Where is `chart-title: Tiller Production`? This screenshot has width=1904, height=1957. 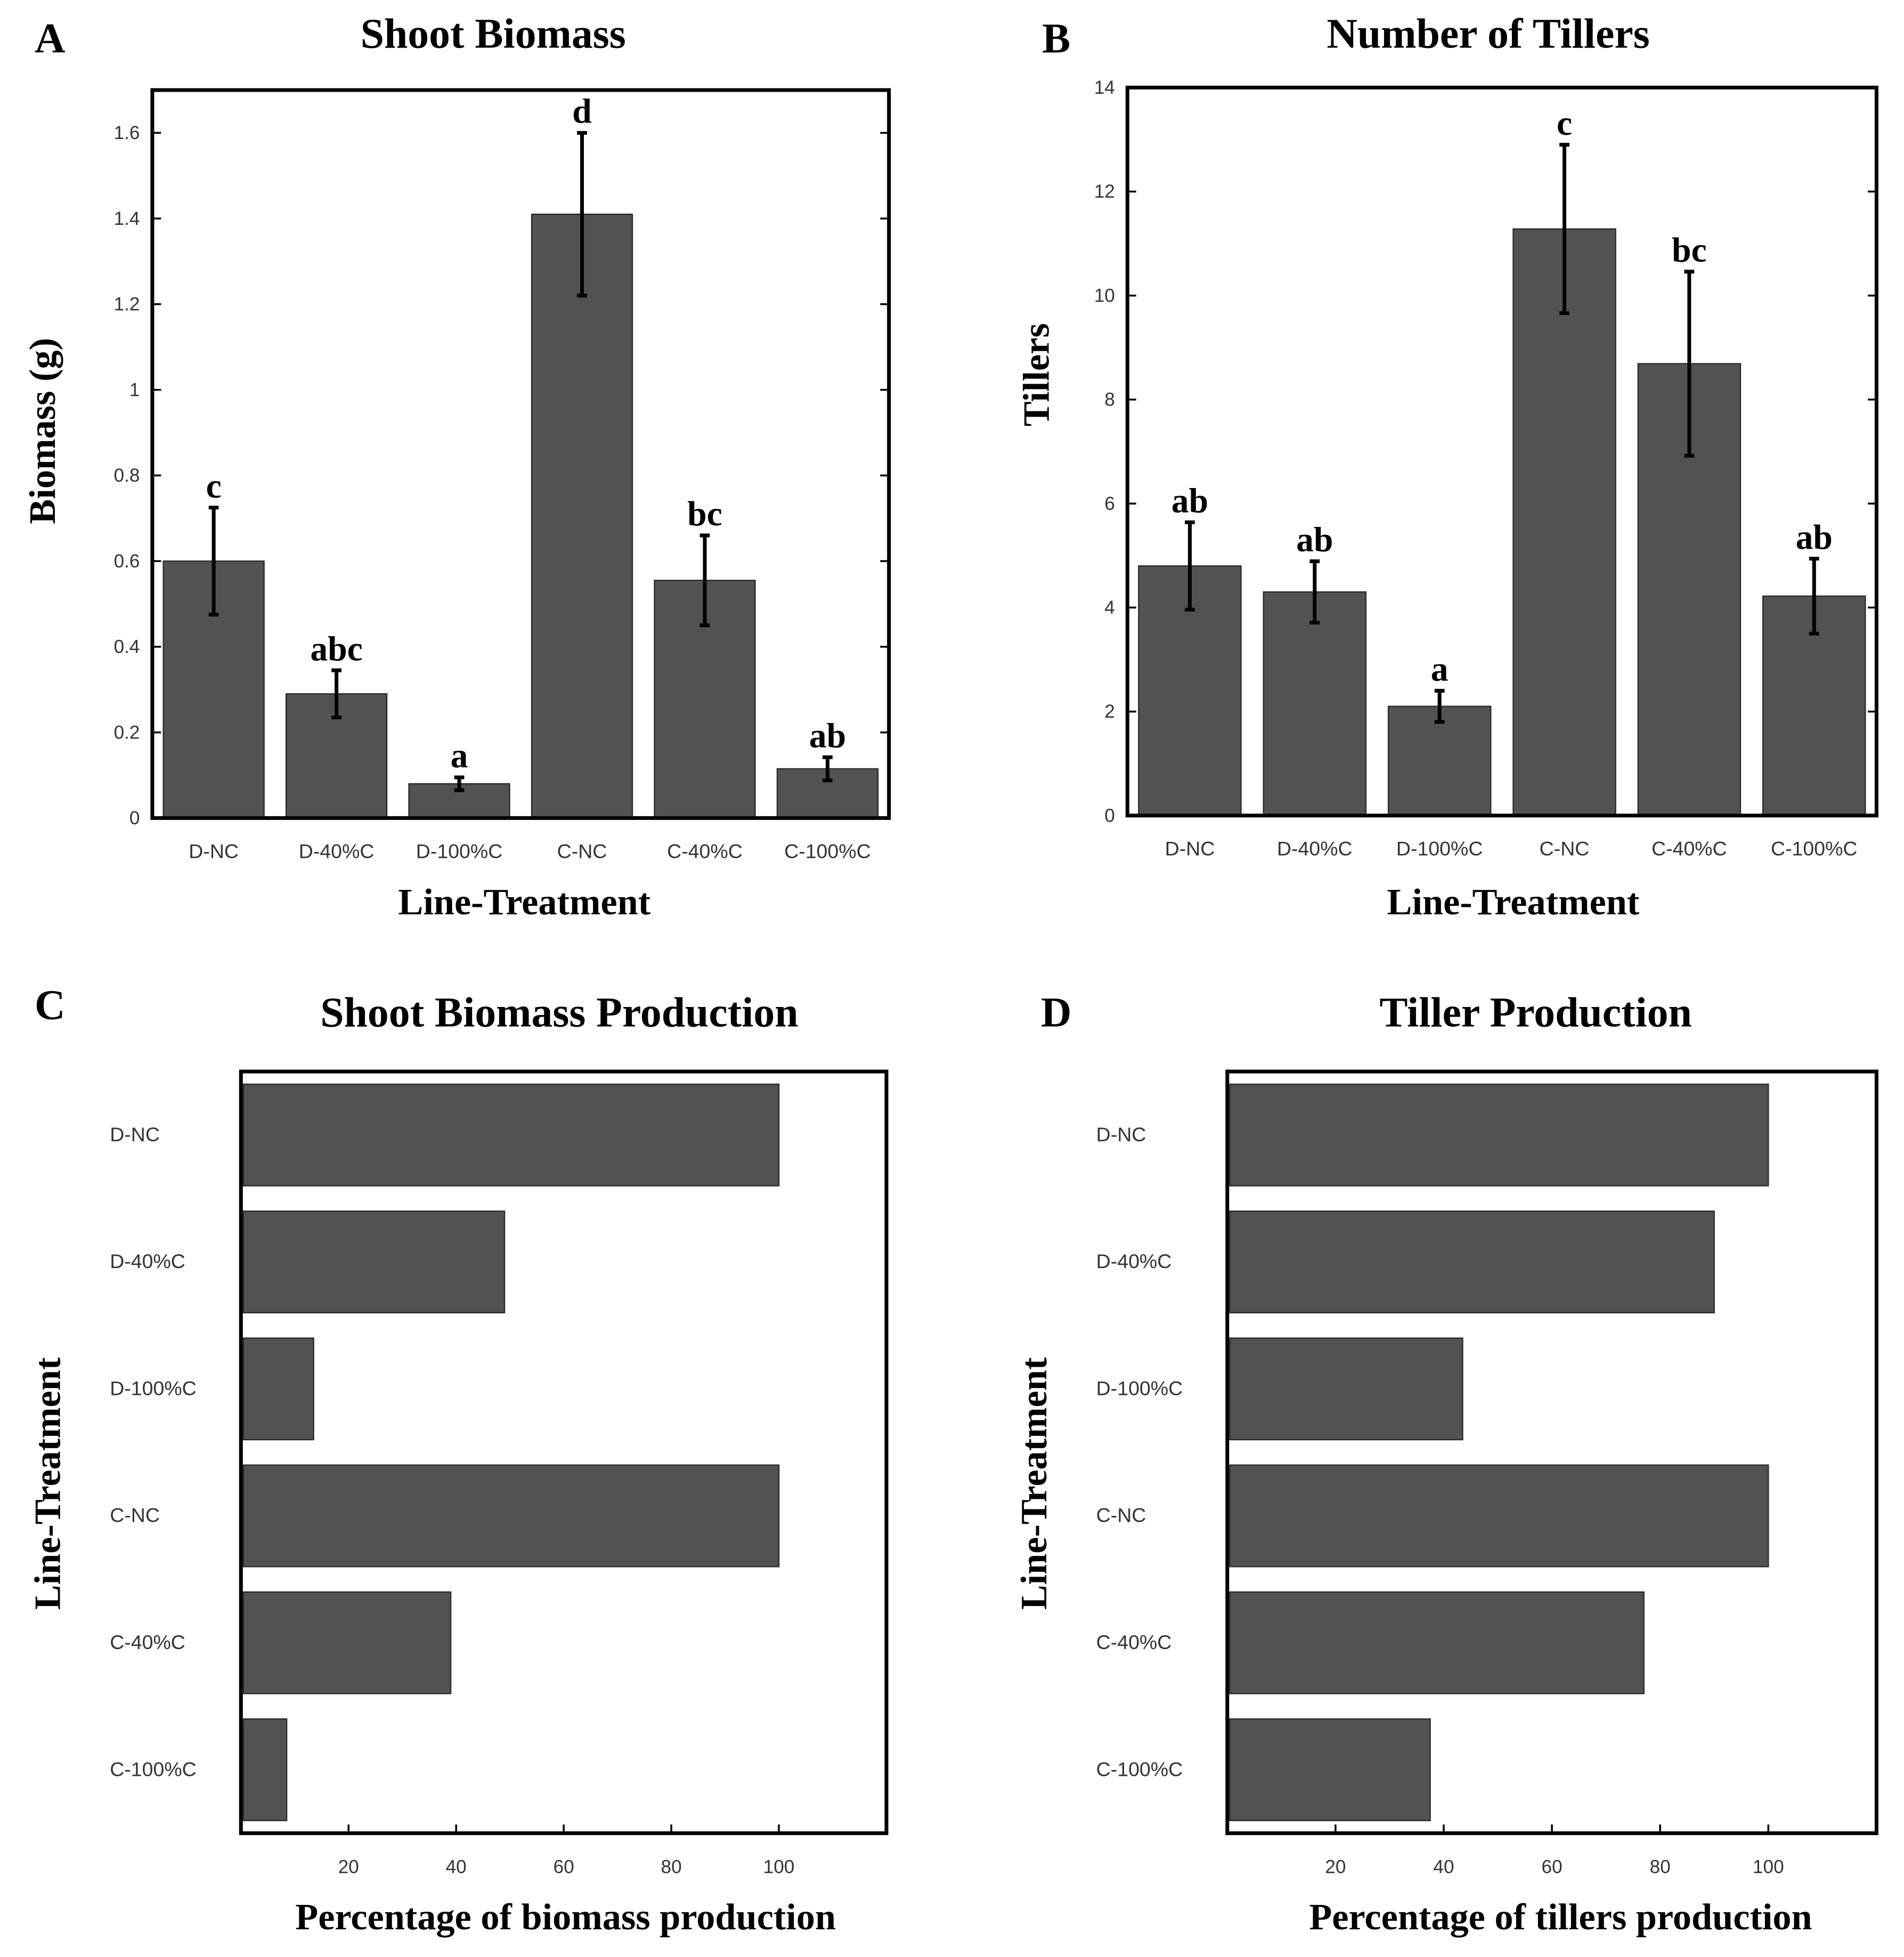 chart-title: Tiller Production is located at coordinates (1535, 1012).